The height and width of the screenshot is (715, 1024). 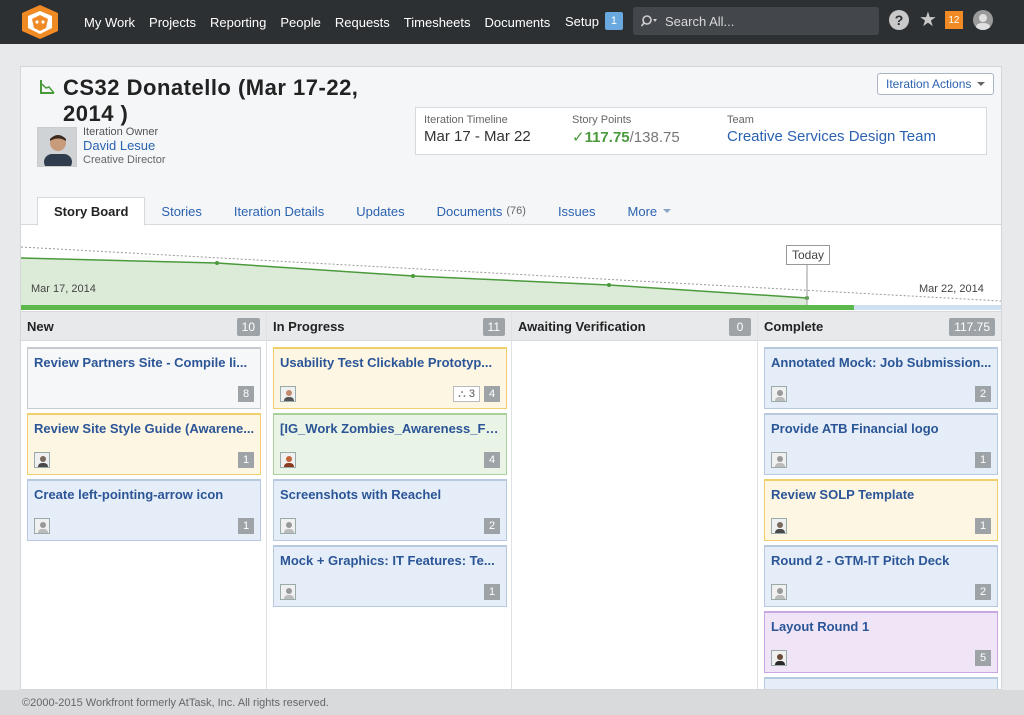 I want to click on nav-my-work: My Work, so click(x=110, y=22).